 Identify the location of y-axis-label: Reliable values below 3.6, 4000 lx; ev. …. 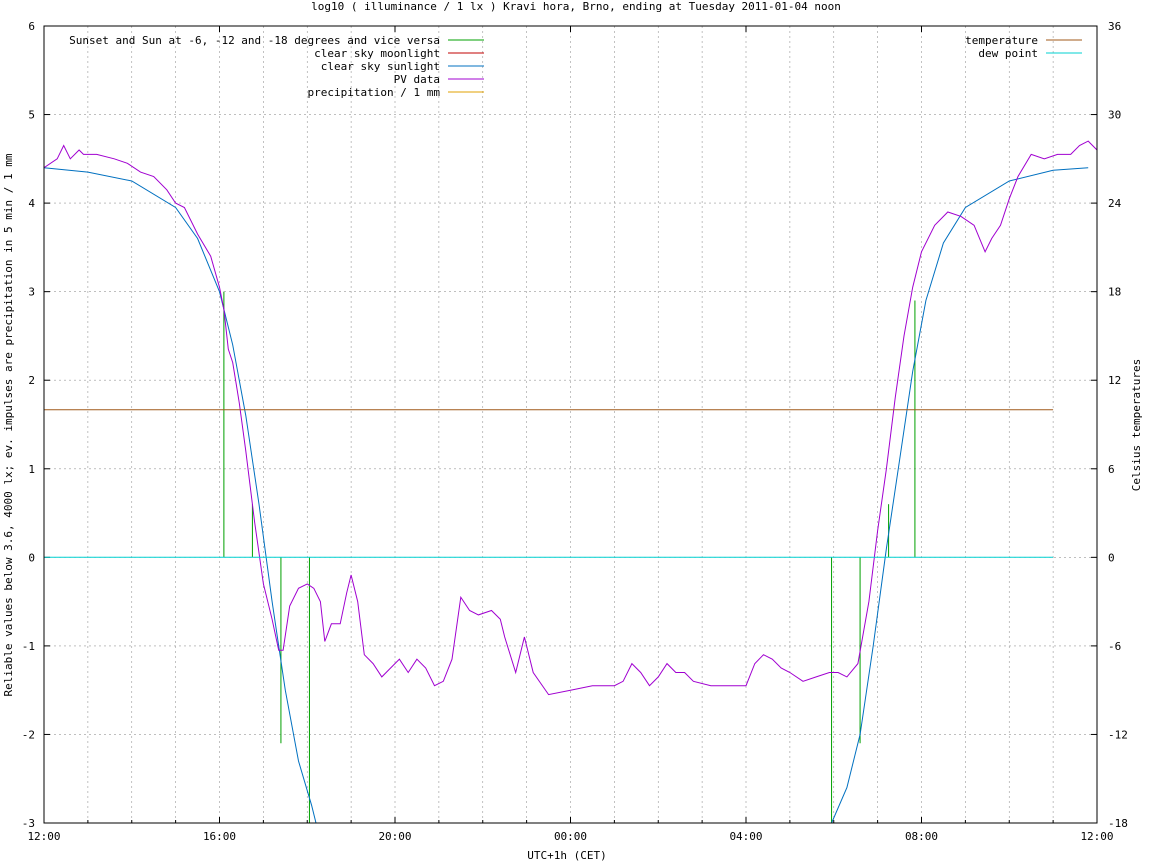
(8, 424).